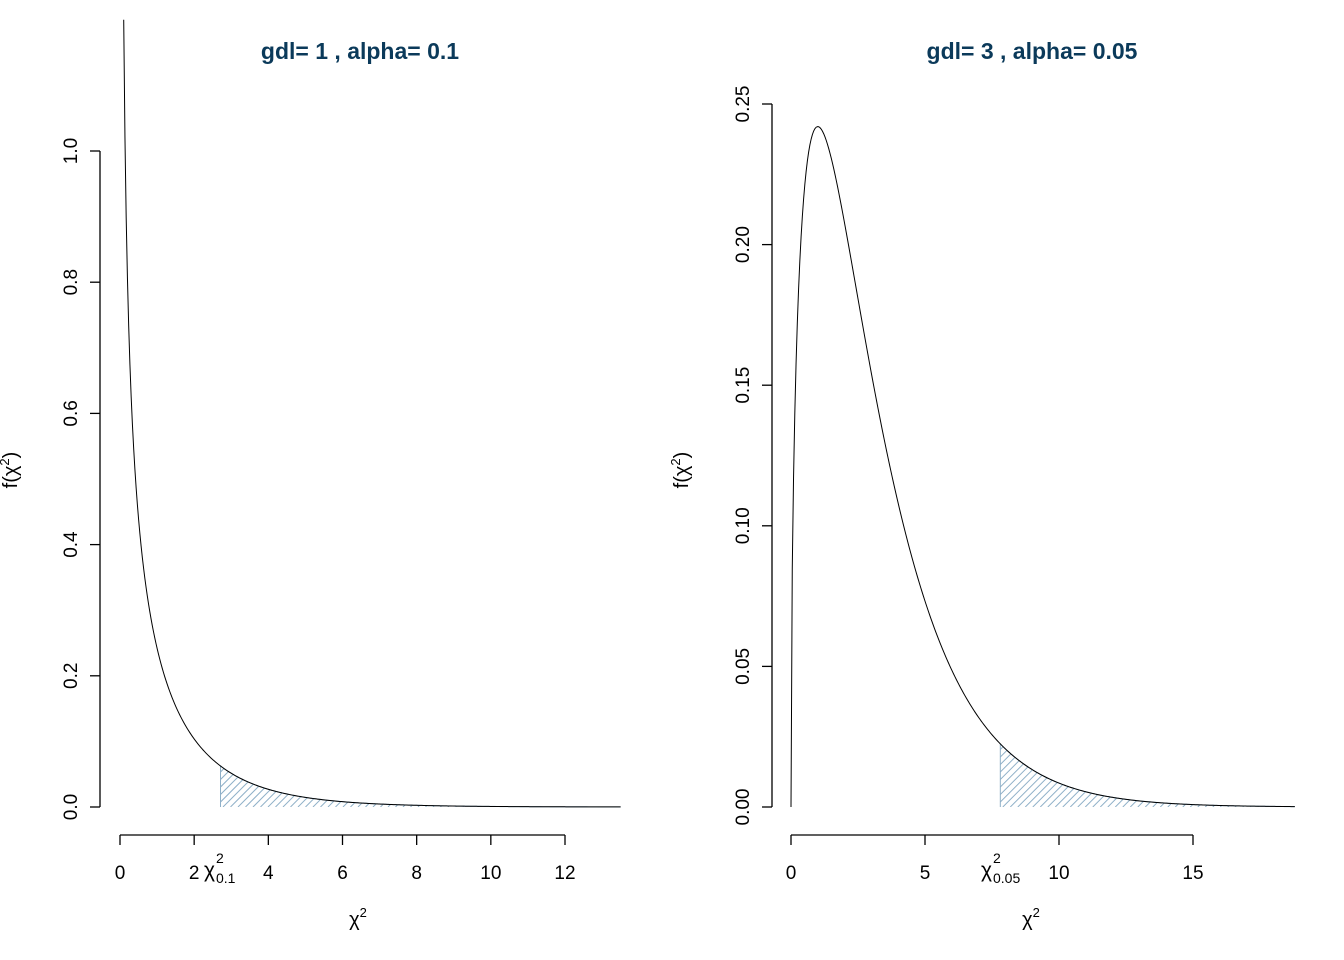 The height and width of the screenshot is (960, 1344). I want to click on critical-value-label: χ2 0.1, so click(220, 868).